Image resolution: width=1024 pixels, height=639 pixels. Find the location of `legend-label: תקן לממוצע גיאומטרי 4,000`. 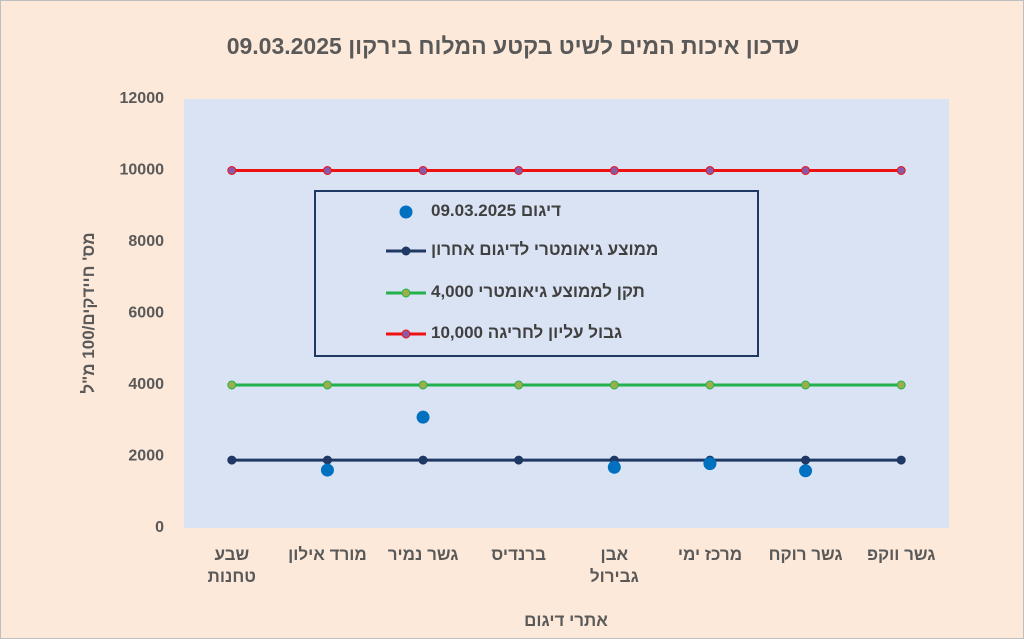

legend-label: תקן לממוצע גיאומטרי 4,000 is located at coordinates (538, 291).